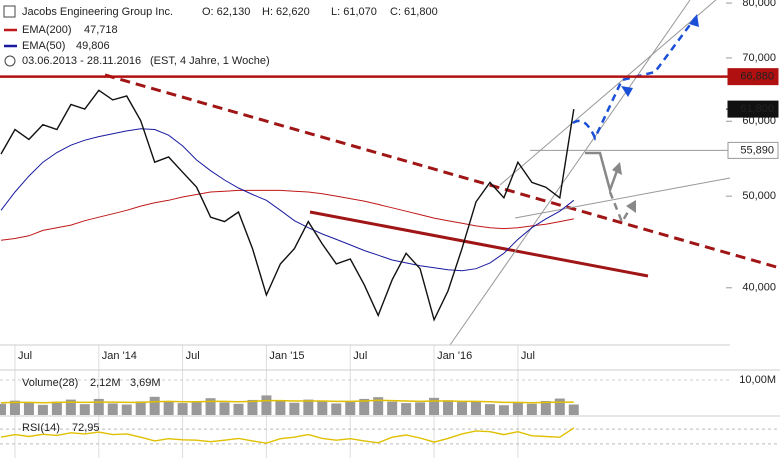 The width and height of the screenshot is (780, 463). I want to click on period: 03.06.2013 - 28.11.2016, so click(81, 61).